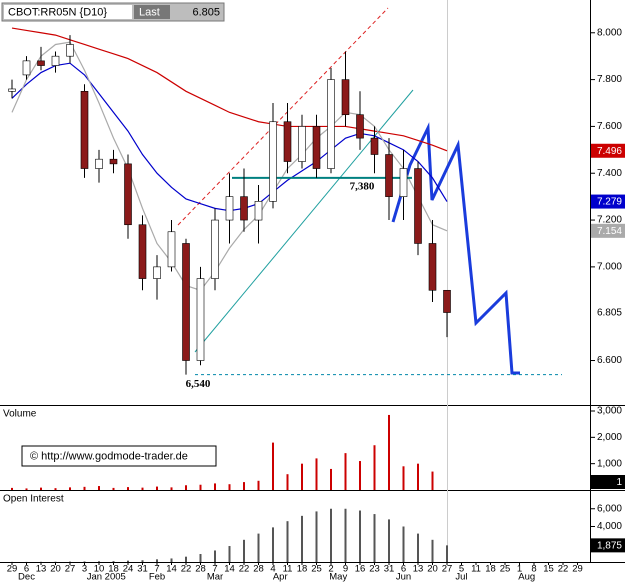  What do you see at coordinates (84, 569) in the screenshot?
I see `x-tick-label: 3` at bounding box center [84, 569].